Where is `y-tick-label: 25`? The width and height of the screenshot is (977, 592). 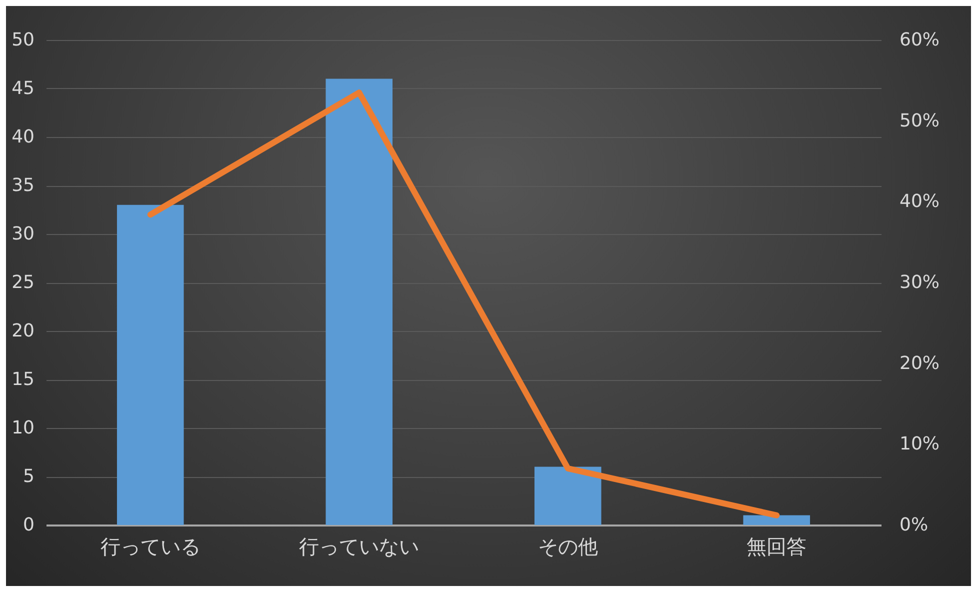 y-tick-label: 25 is located at coordinates (23, 282).